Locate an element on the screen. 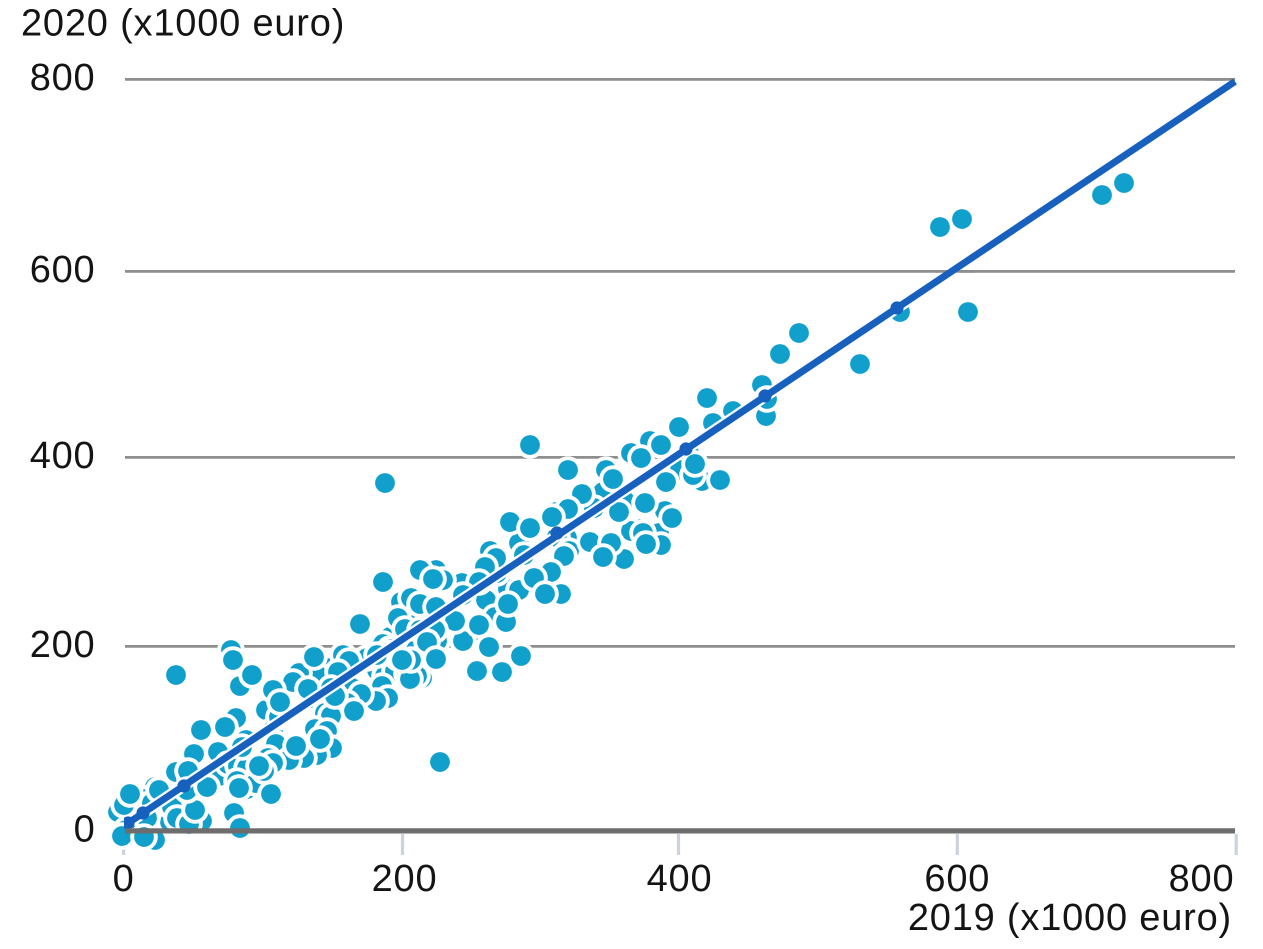 Image resolution: width=1263 pixels, height=949 pixels. svg-text: 2019 (x1000 euro) is located at coordinates (1070, 918).